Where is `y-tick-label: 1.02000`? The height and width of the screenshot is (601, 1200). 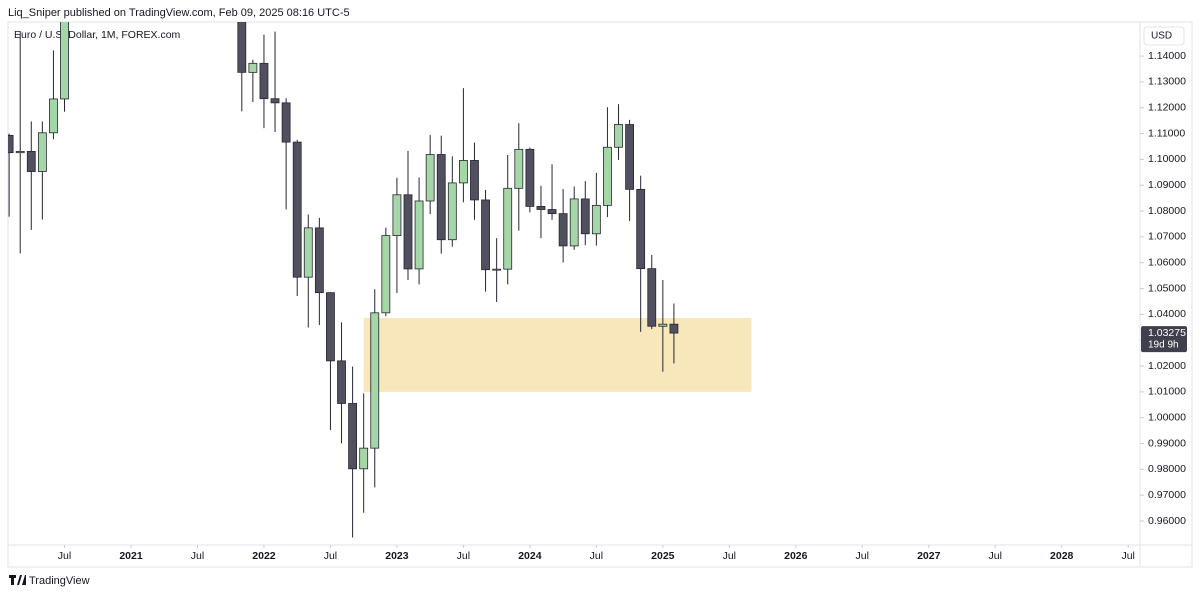
y-tick-label: 1.02000 is located at coordinates (1167, 366).